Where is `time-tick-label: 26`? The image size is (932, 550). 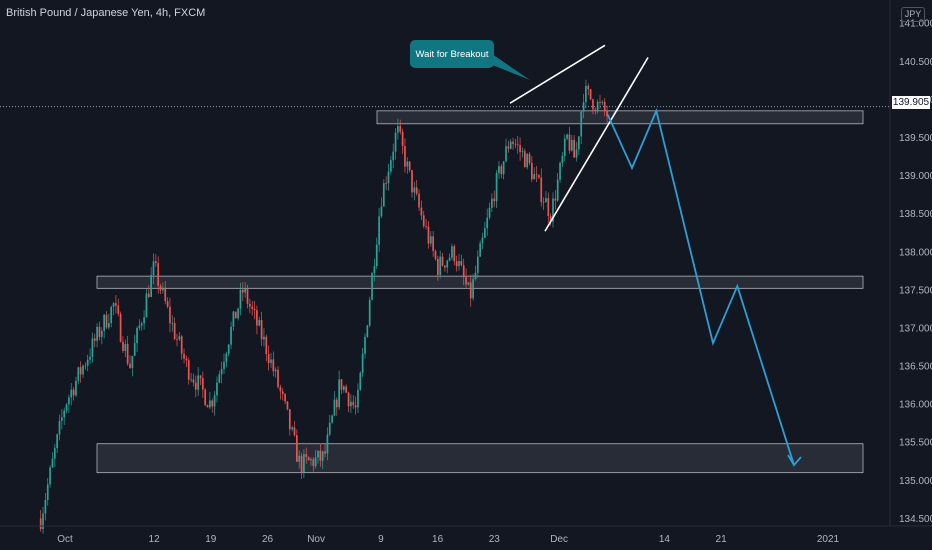
time-tick-label: 26 is located at coordinates (268, 539).